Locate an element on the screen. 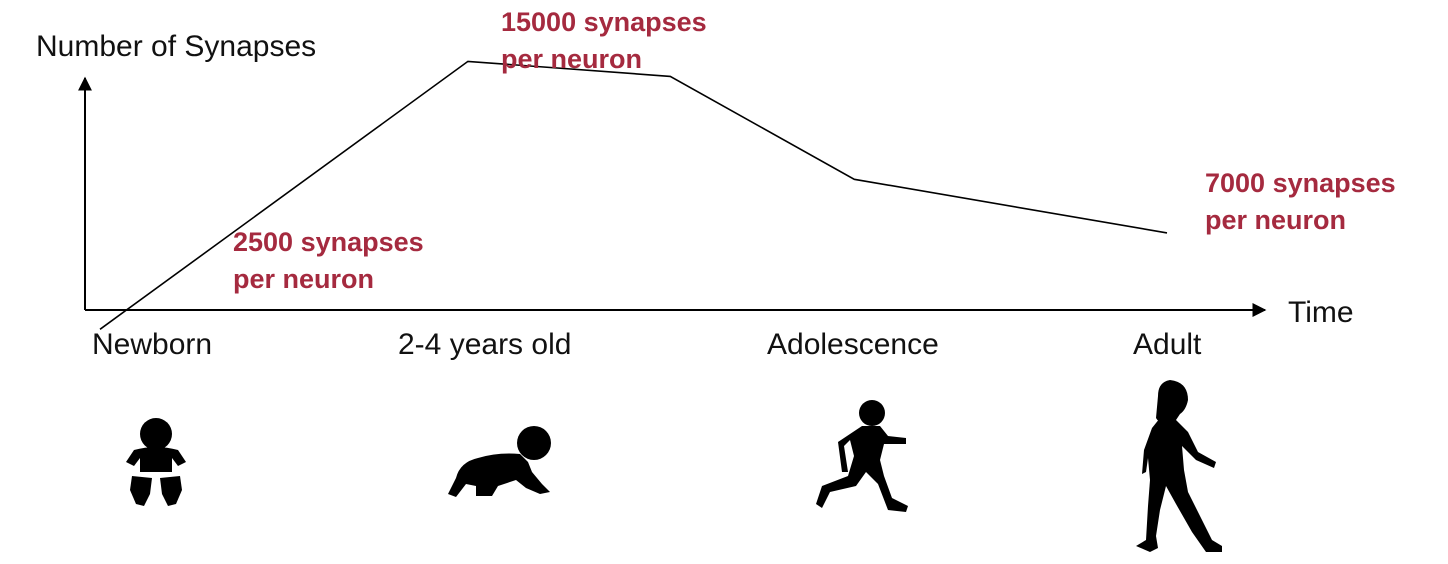 The image size is (1448, 564). y-axis-title: Number of Synapses is located at coordinates (176, 46).